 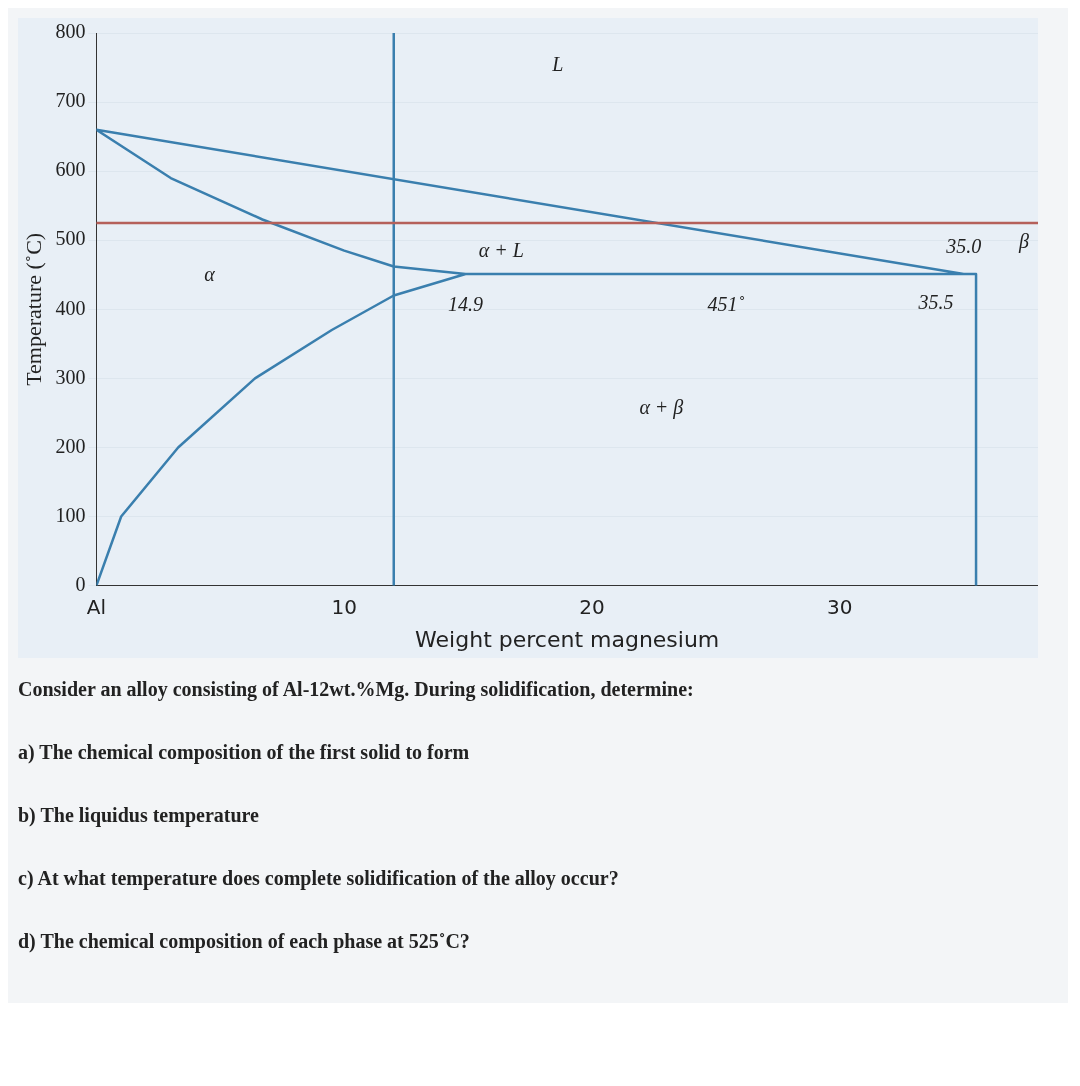 I want to click on y-tick-label: 700, so click(x=70, y=100).